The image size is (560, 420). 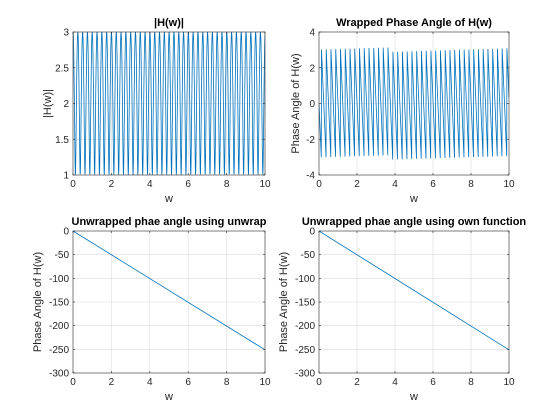 What do you see at coordinates (312, 33) in the screenshot?
I see `y-tick-label: 4` at bounding box center [312, 33].